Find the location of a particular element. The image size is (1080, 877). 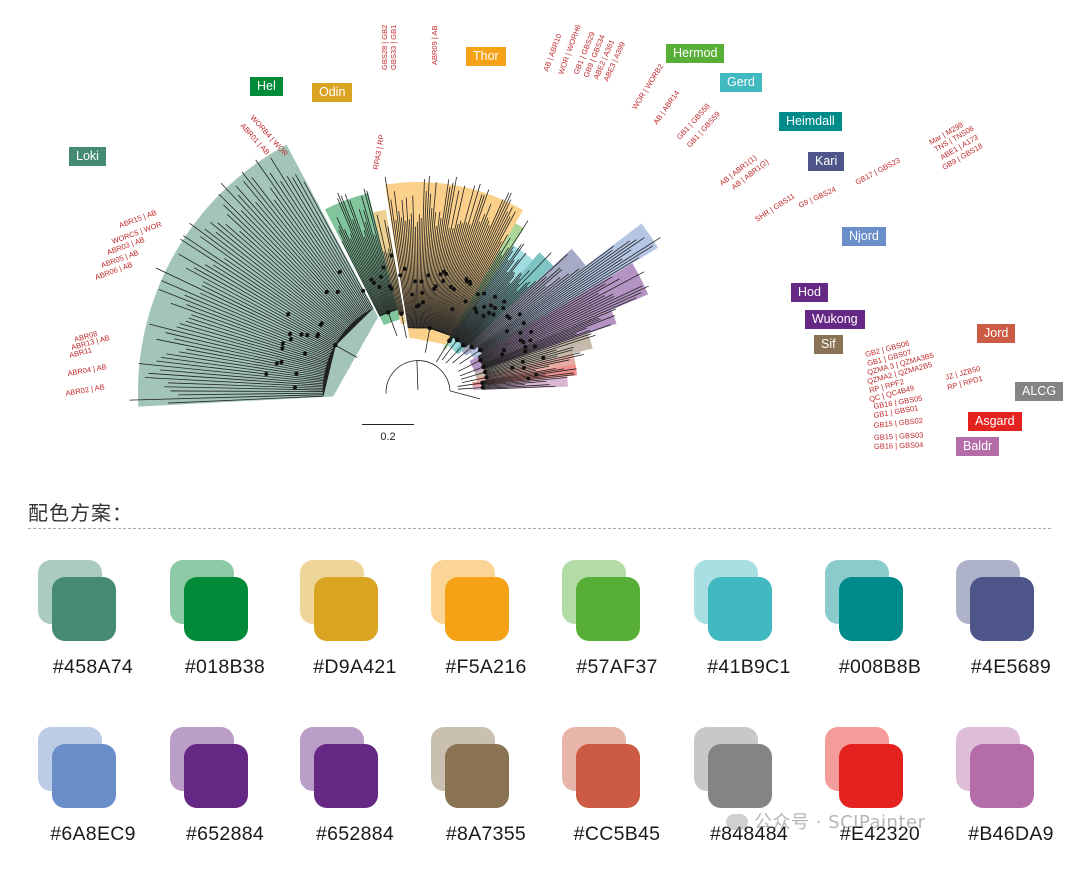

clade-label-alcg: ALCG is located at coordinates (1039, 391).